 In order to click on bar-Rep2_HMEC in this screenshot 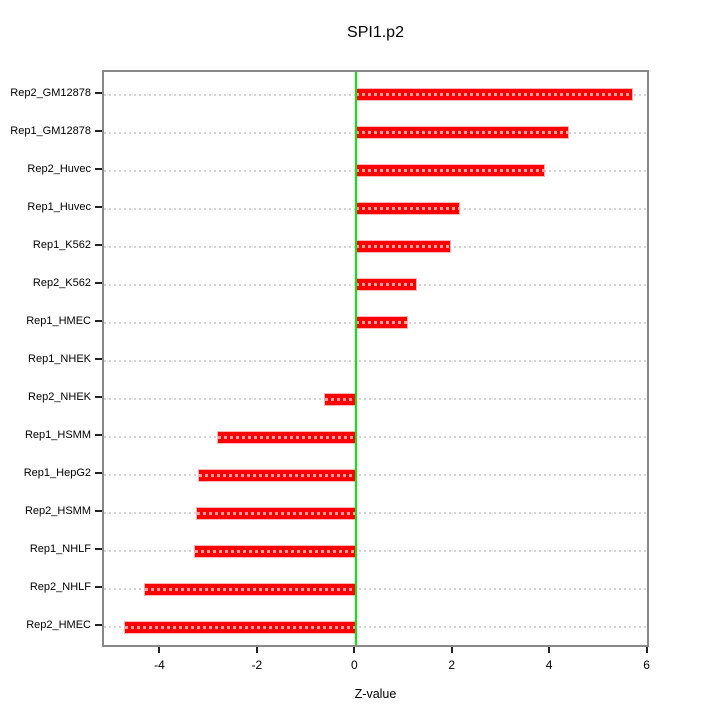, I will do `click(240, 627)`.